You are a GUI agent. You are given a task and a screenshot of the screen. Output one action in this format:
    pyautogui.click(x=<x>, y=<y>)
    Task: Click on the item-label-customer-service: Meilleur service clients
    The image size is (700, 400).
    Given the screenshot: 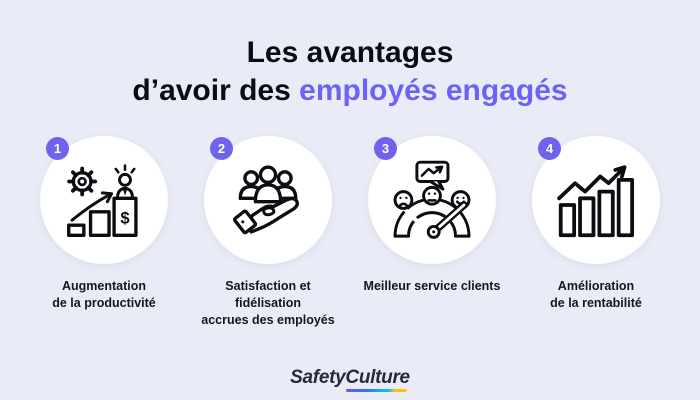 What is the action you would take?
    pyautogui.click(x=432, y=286)
    